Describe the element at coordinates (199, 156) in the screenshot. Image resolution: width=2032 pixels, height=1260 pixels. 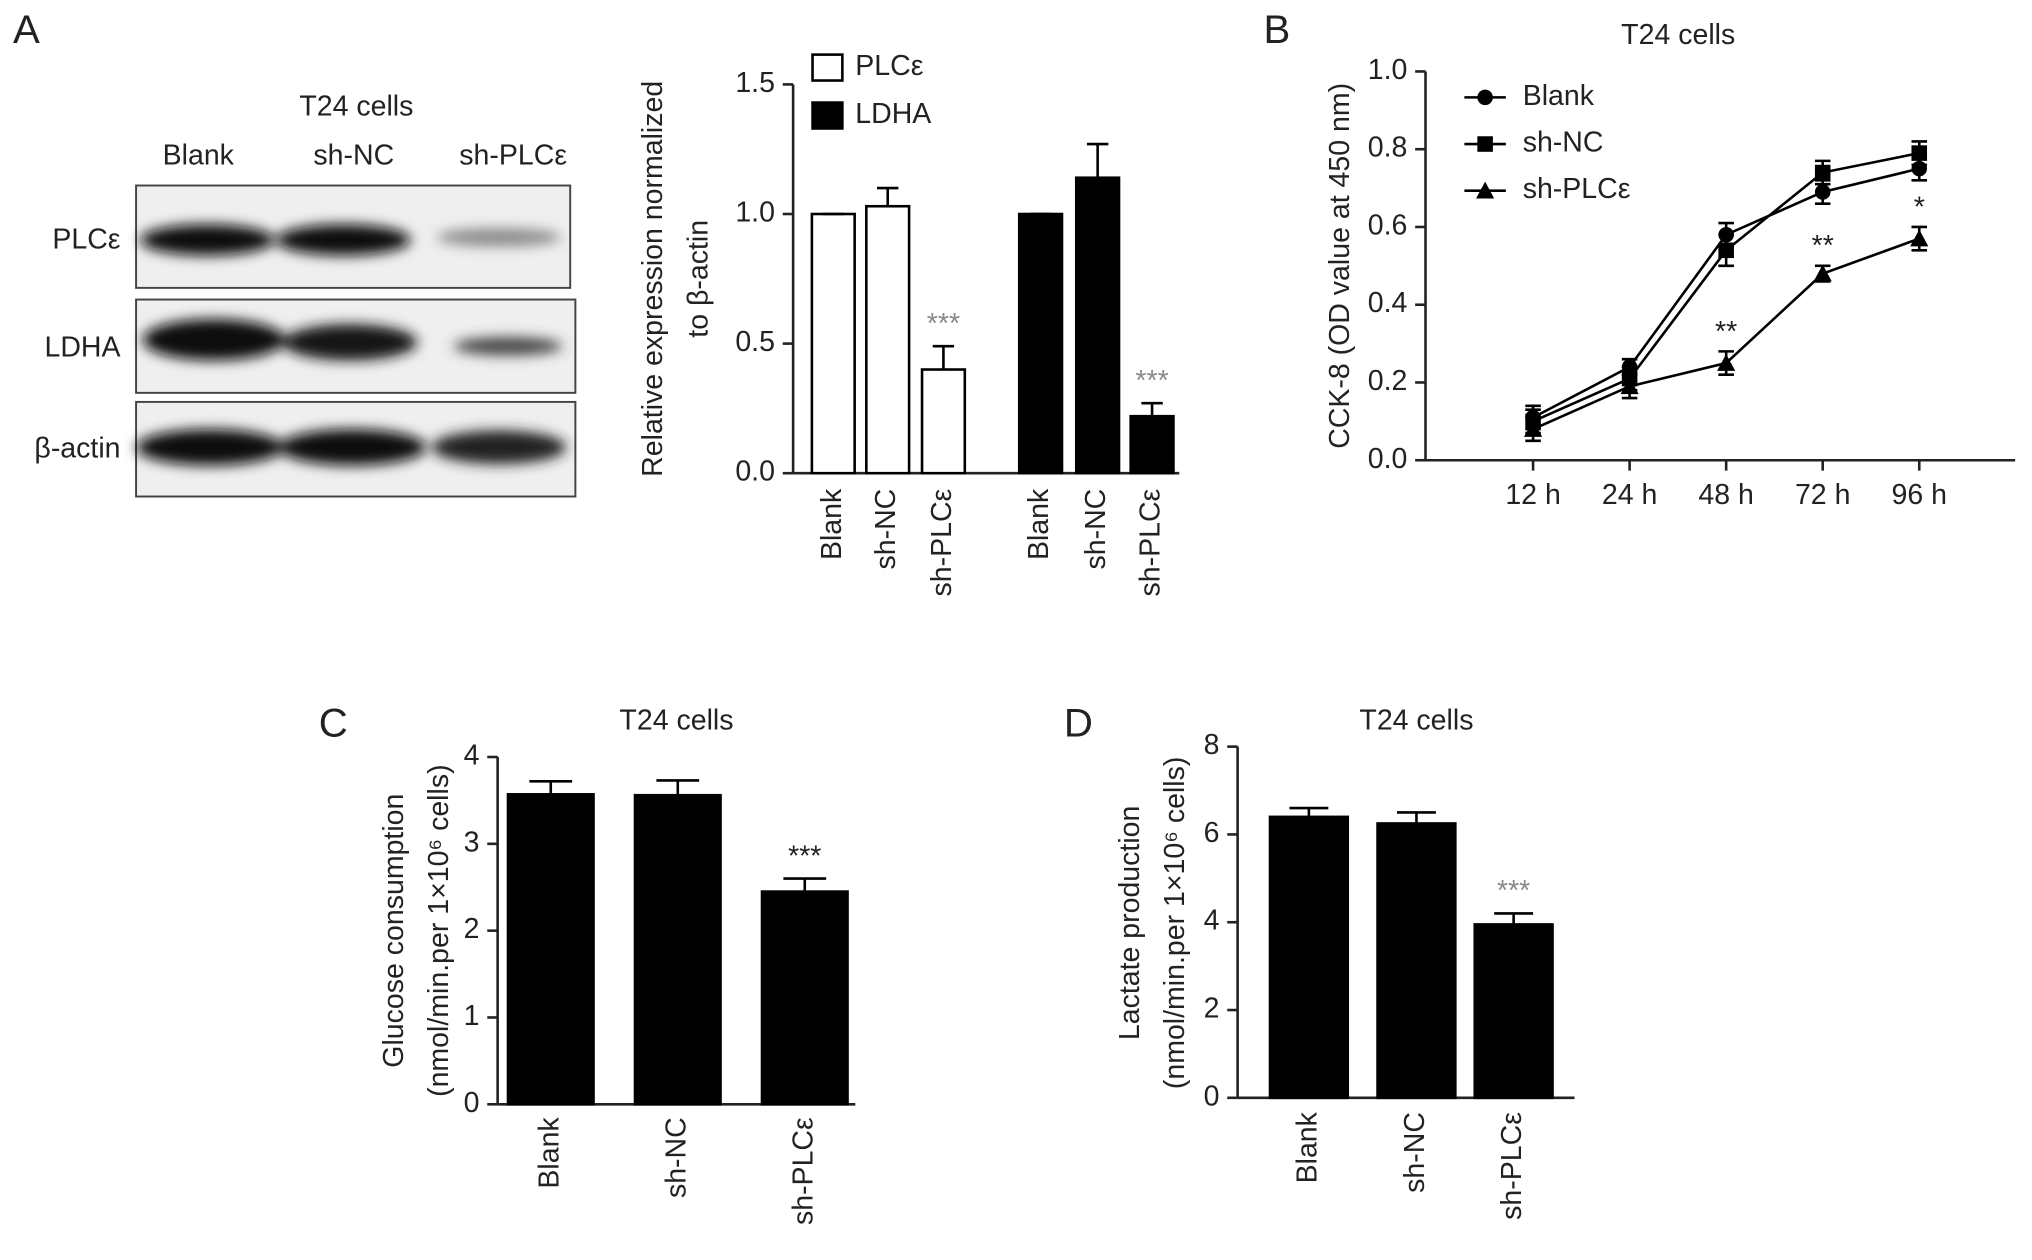
I see `lane-label: Blank` at that location.